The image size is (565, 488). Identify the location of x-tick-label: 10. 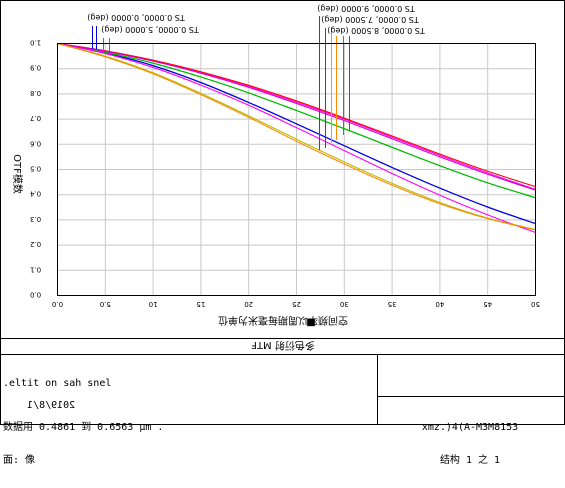
(153, 304).